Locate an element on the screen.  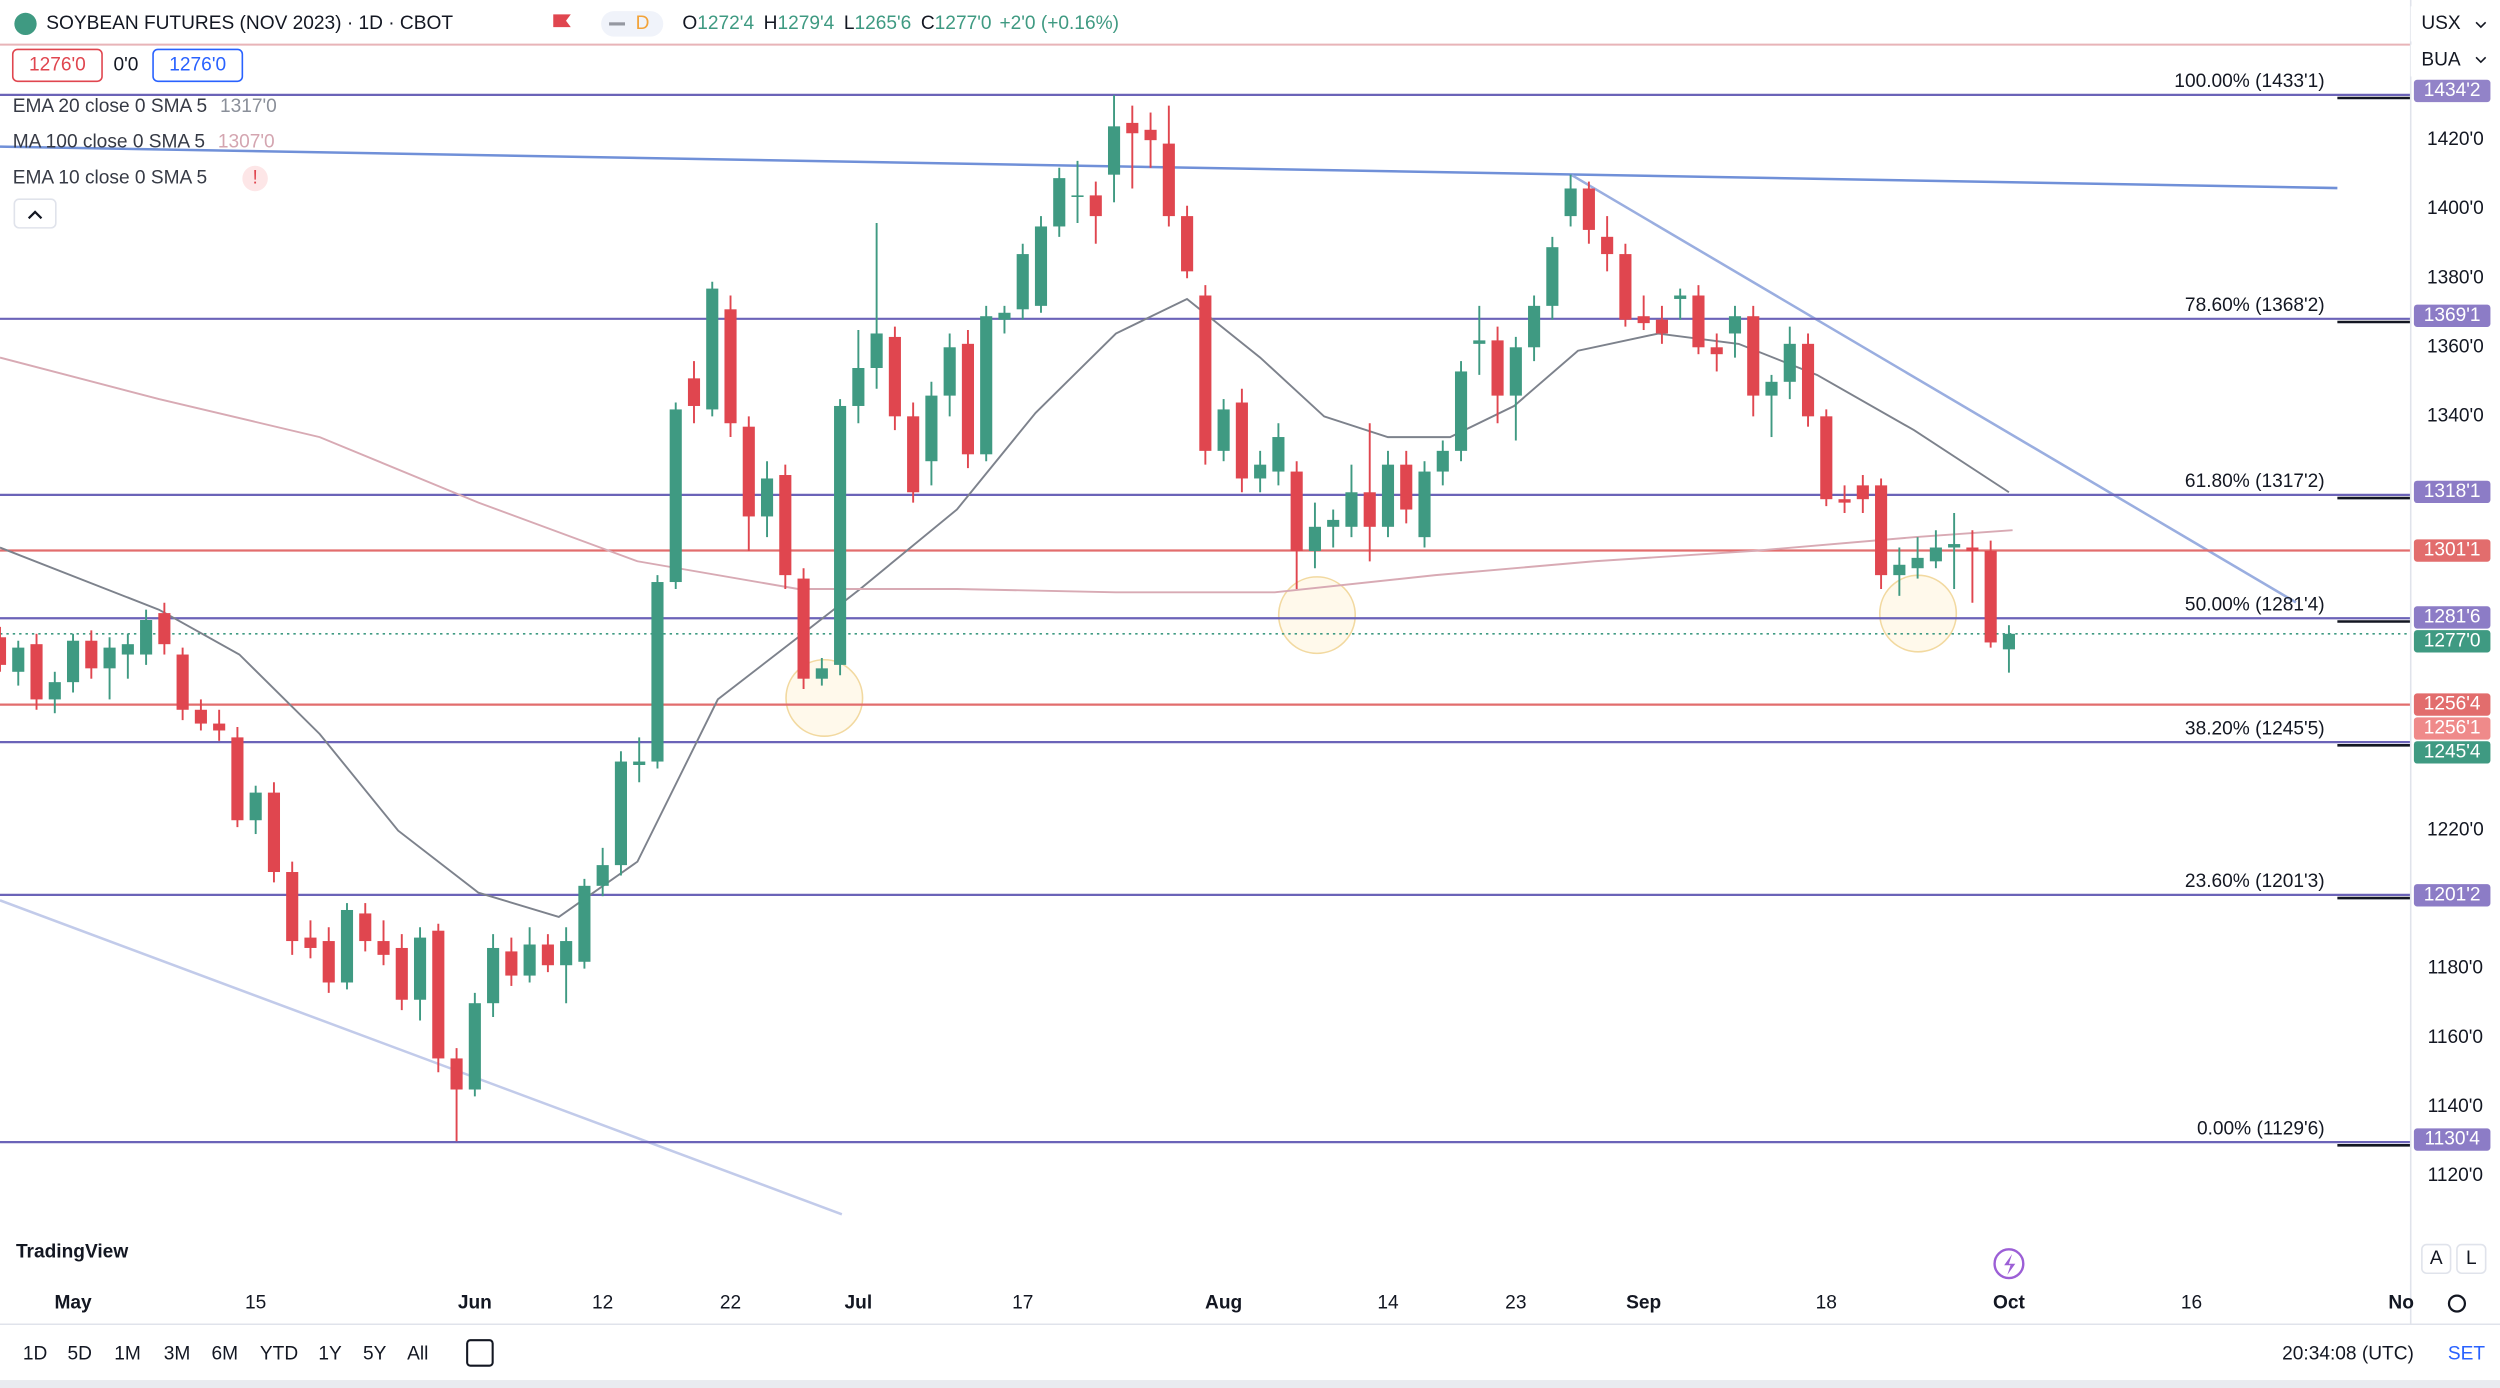
chevron-icon is located at coordinates (35, 215).